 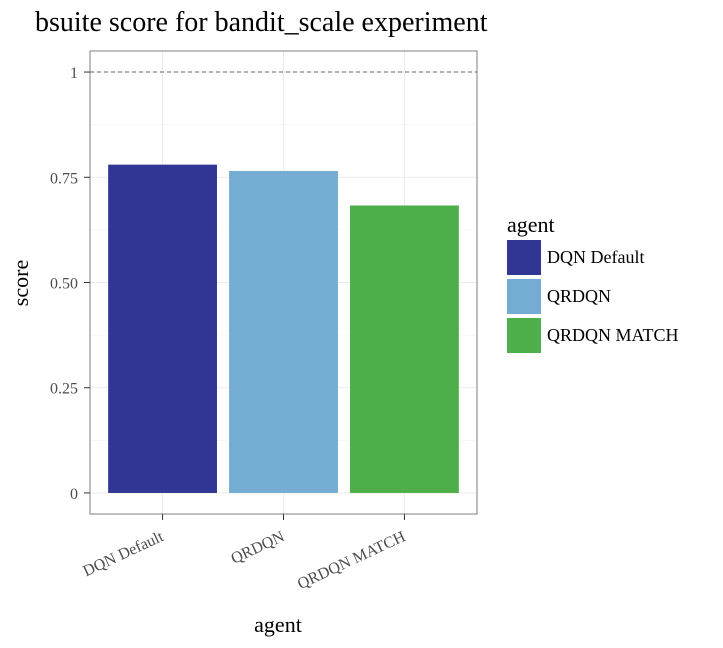 What do you see at coordinates (531, 224) in the screenshot?
I see `legend-title: agent` at bounding box center [531, 224].